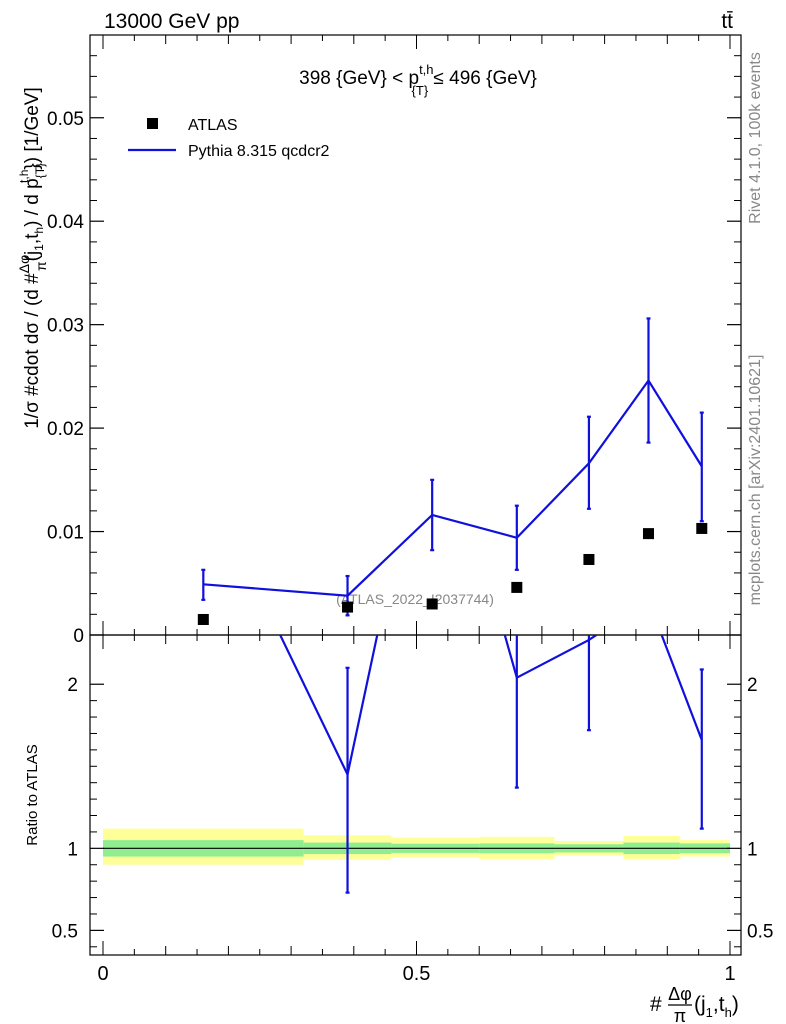 The image size is (786, 1024). I want to click on header-right: tt̄, so click(727, 21).